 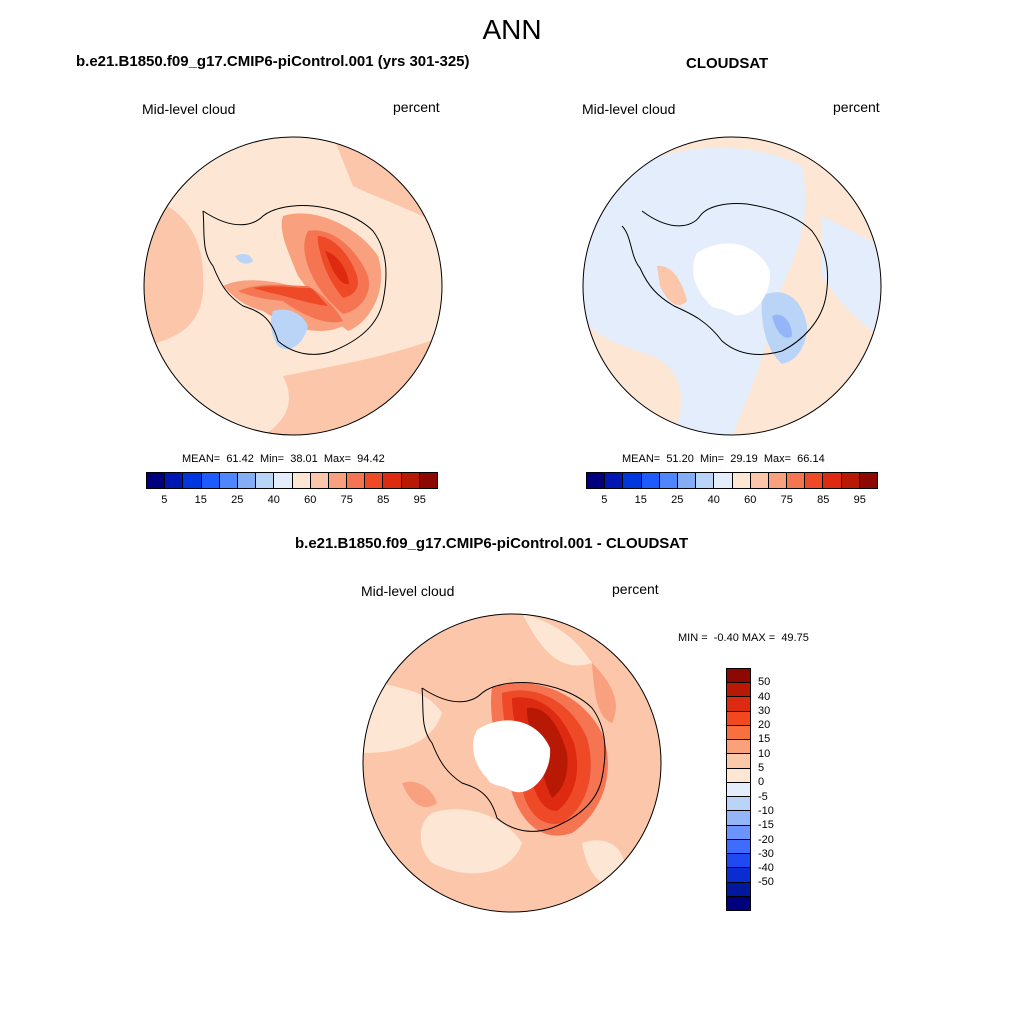 What do you see at coordinates (764, 710) in the screenshot?
I see `colorbar-tick-label: 30` at bounding box center [764, 710].